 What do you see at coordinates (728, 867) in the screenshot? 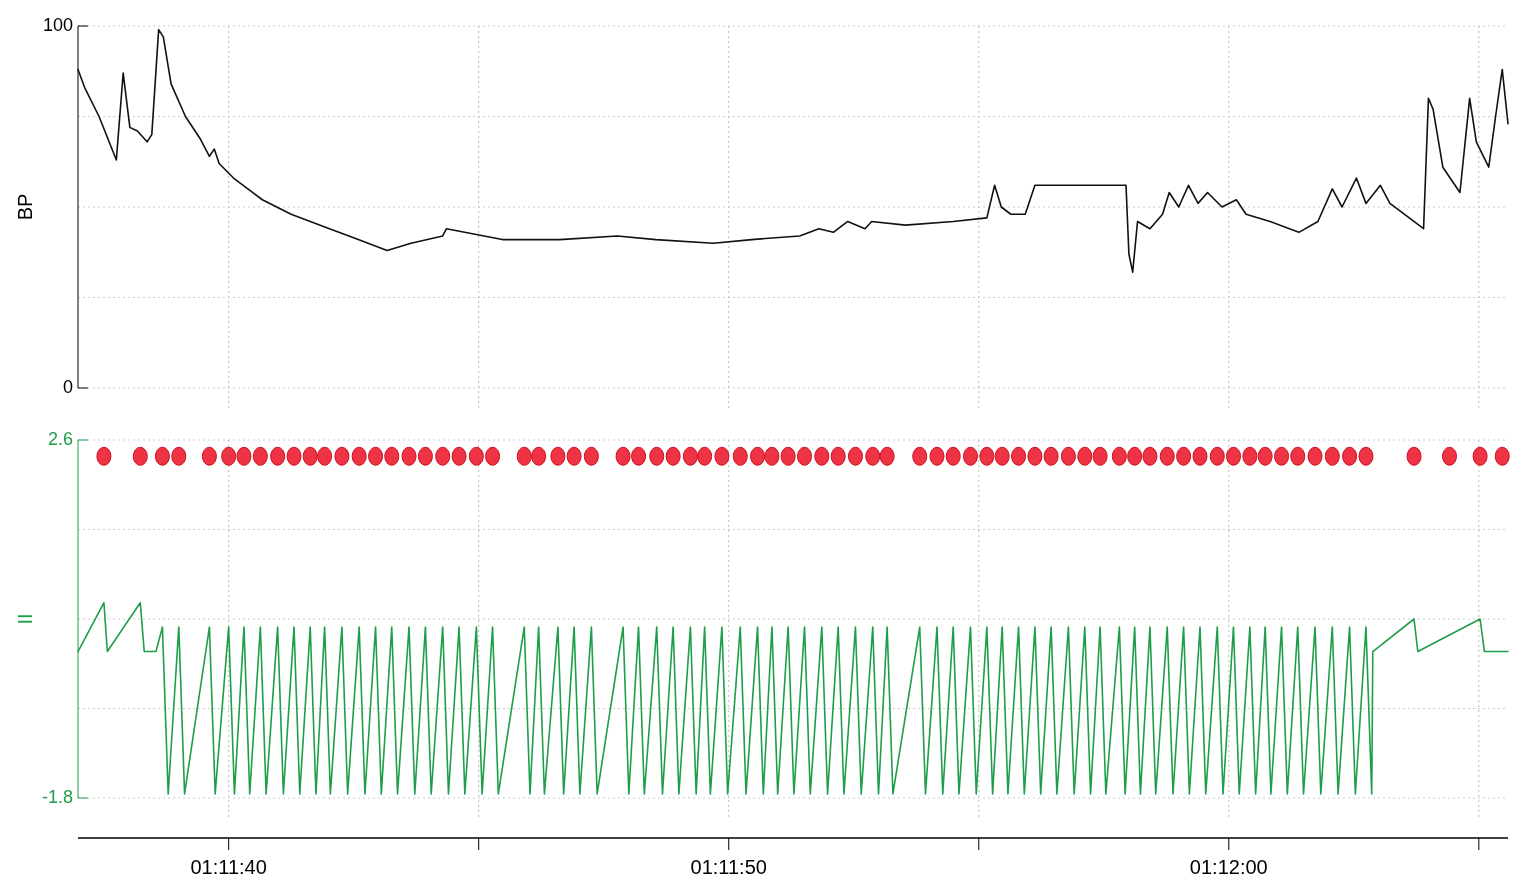
I see `x-tick-label: 01:11:50` at bounding box center [728, 867].